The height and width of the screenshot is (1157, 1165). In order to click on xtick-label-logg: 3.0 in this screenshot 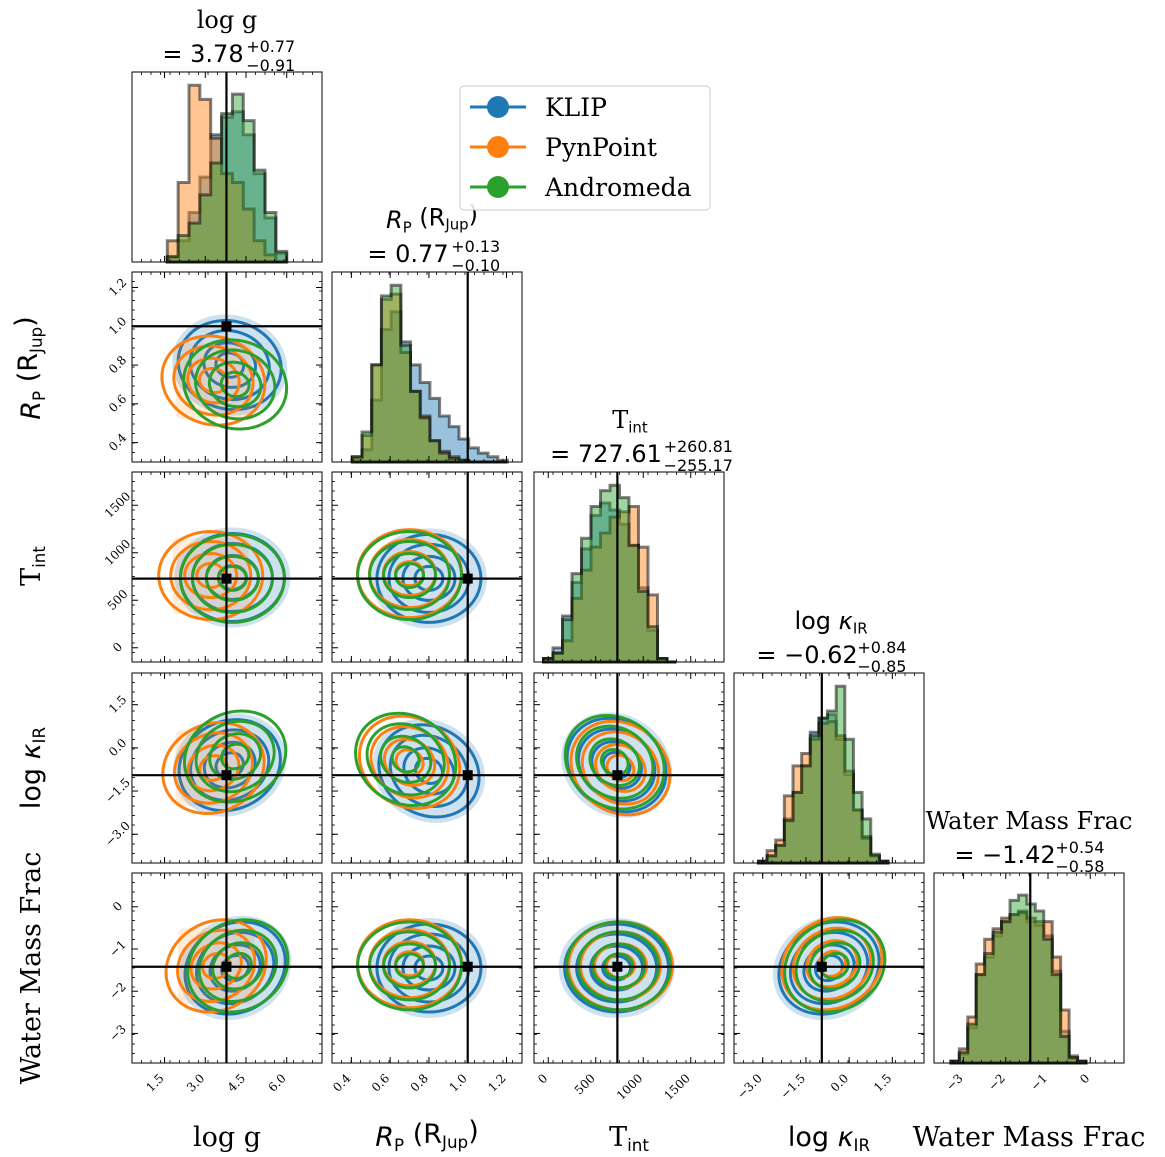, I will do `click(195, 1082)`.